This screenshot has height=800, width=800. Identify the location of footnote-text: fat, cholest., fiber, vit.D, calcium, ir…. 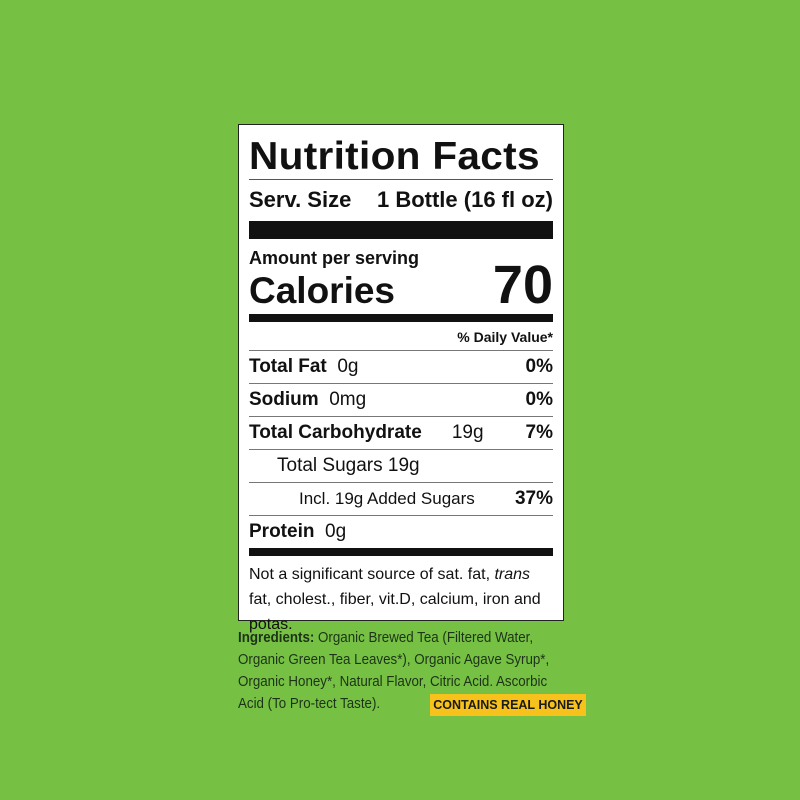
(395, 612).